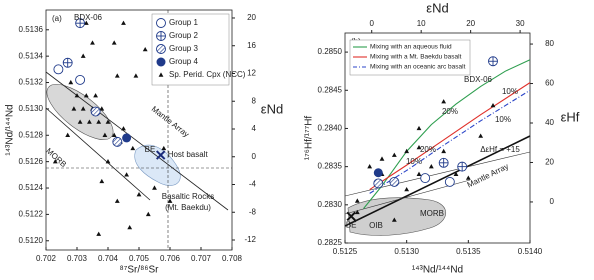 This screenshot has width=594, height=280. What do you see at coordinates (330, 242) in the screenshot?
I see `y-tick-label: 0.2825` at bounding box center [330, 242].